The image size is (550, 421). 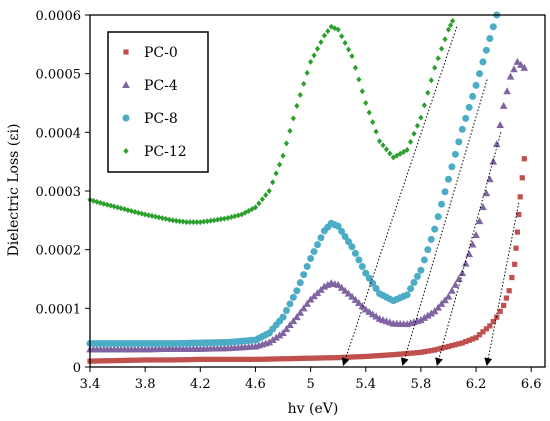 I want to click on y-tick-label: 0.0004, so click(x=59, y=133).